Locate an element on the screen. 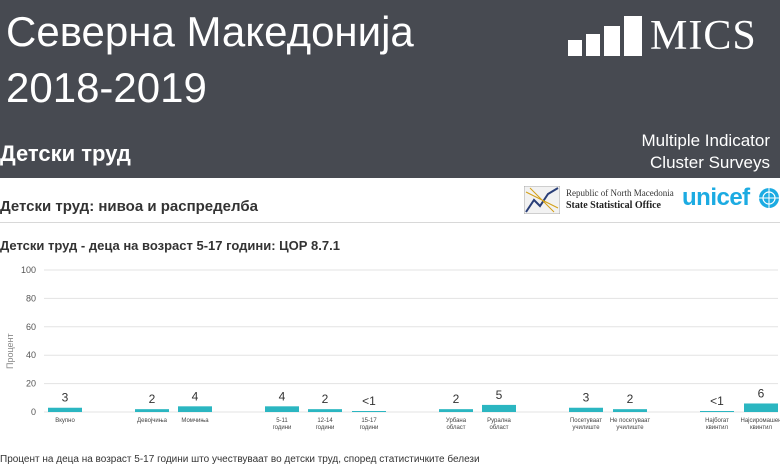 This screenshot has height=470, width=780. y-tick-label: 40 is located at coordinates (31, 355).